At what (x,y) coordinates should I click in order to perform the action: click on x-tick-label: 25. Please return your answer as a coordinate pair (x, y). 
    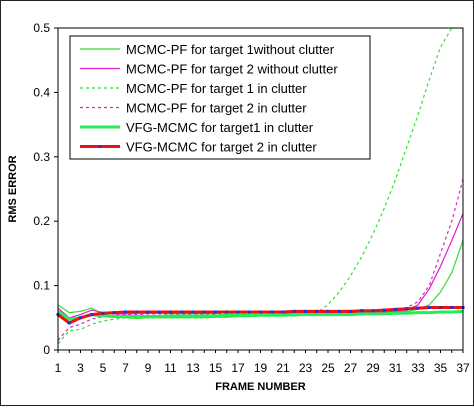
    Looking at the image, I should click on (328, 368).